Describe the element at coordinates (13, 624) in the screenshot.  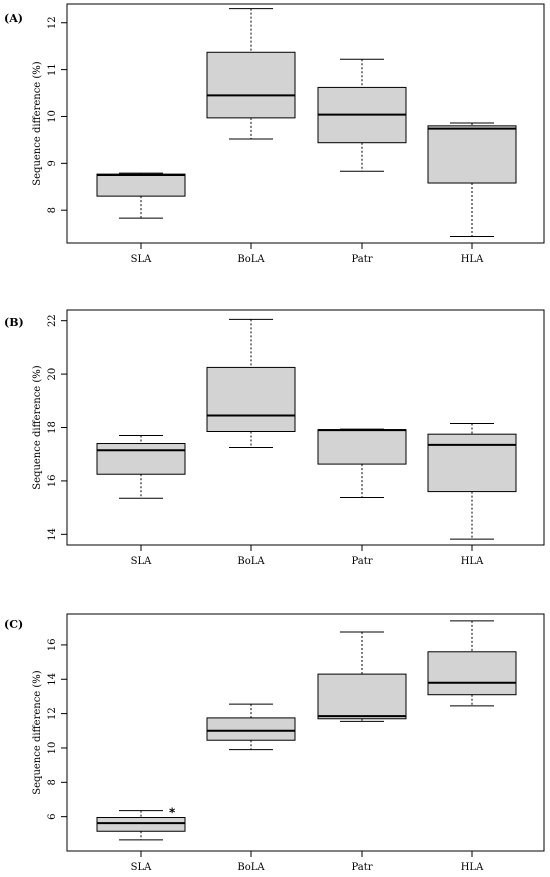
I see `panel-label: (C)` at that location.